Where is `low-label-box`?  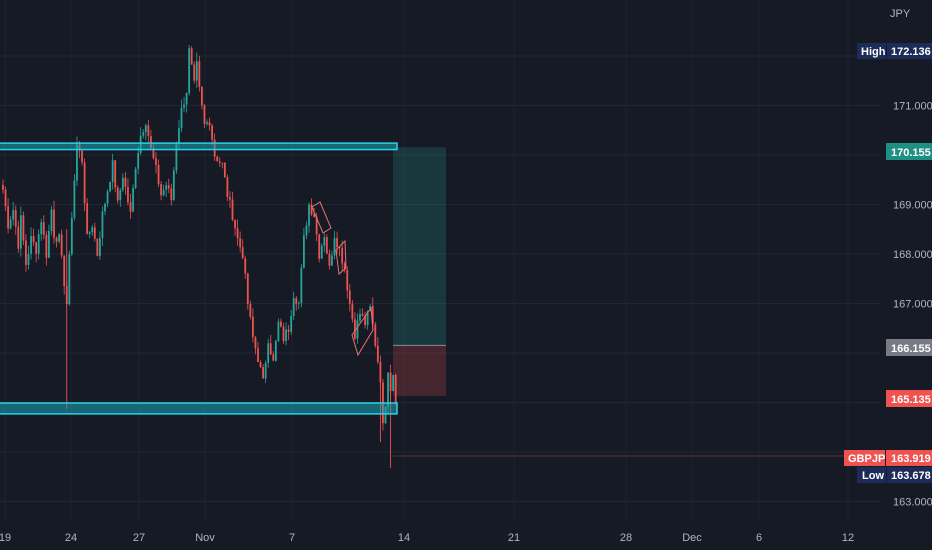 low-label-box is located at coordinates (871, 475).